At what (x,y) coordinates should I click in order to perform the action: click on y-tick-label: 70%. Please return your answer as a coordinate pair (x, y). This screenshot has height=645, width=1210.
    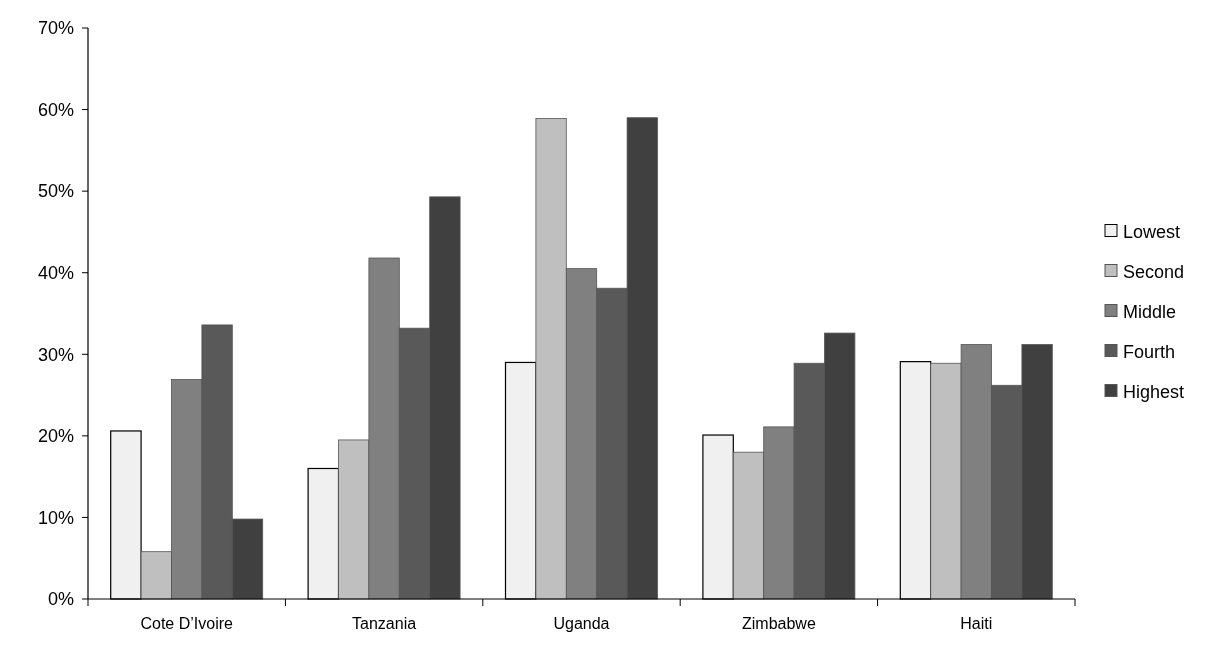
    Looking at the image, I should click on (55, 28).